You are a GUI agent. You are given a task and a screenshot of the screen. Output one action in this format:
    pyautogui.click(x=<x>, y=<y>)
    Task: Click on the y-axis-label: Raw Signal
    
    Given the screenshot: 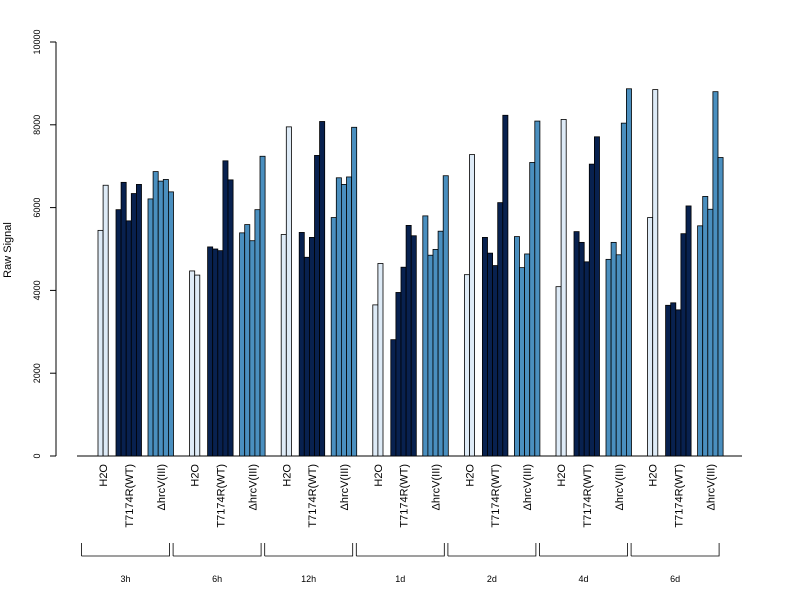 What is the action you would take?
    pyautogui.click(x=8, y=250)
    